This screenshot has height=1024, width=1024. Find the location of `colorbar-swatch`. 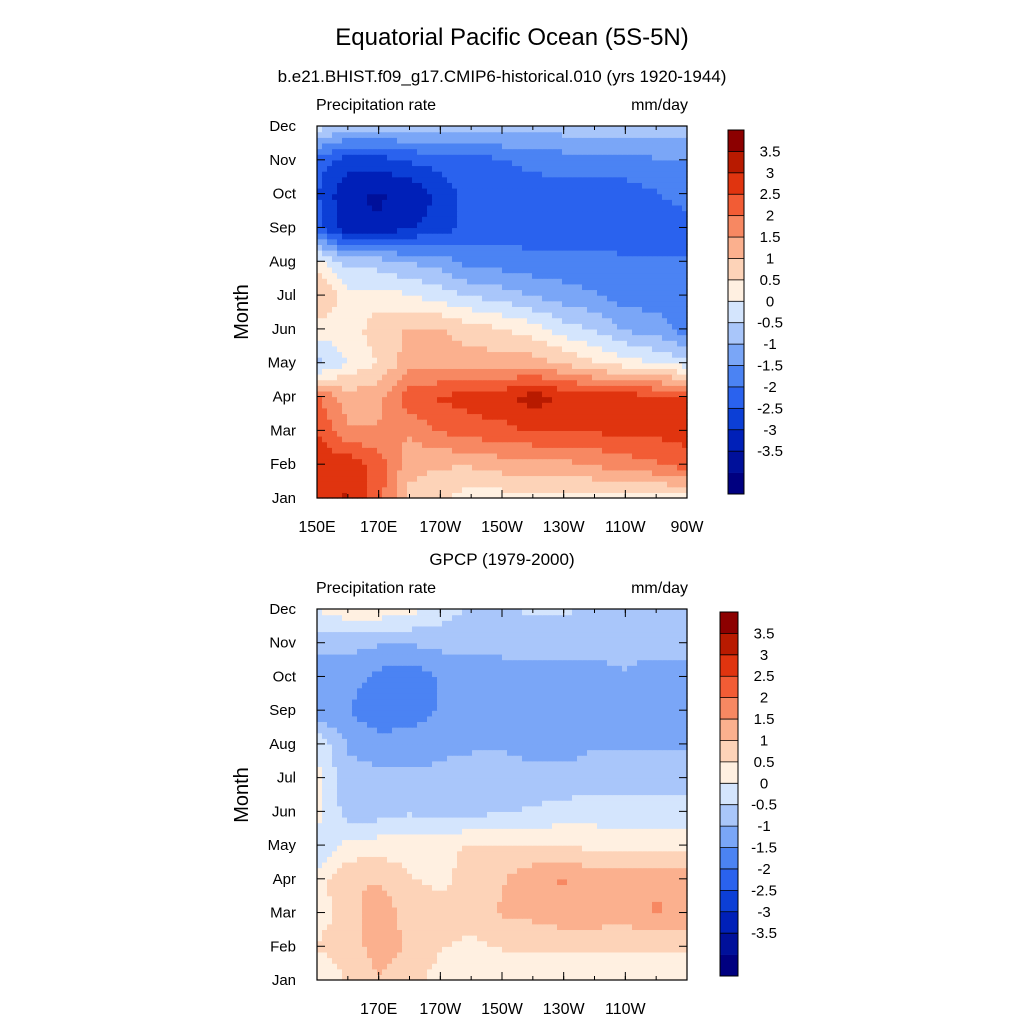

colorbar-swatch is located at coordinates (736, 269).